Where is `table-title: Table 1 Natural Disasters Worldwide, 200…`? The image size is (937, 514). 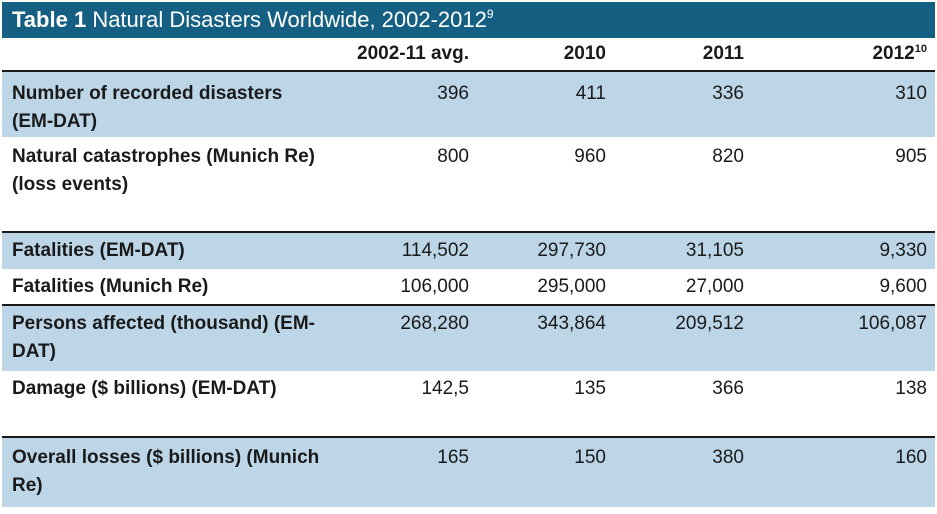 table-title: Table 1 Natural Disasters Worldwide, 200… is located at coordinates (468, 20).